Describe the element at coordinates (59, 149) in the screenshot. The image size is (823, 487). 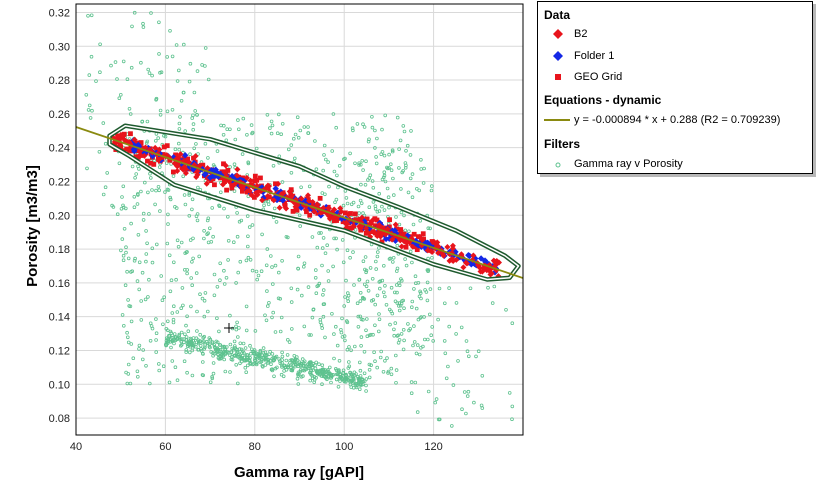
I see `y-tick-label: 0.24` at that location.